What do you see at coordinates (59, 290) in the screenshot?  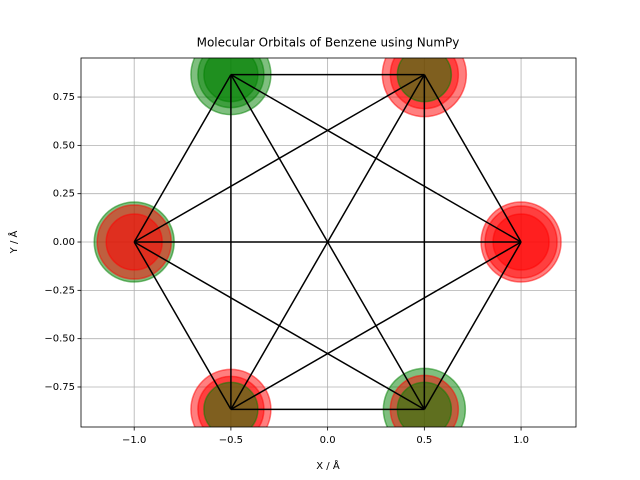 I see `y-tick-label: −0.25` at bounding box center [59, 290].